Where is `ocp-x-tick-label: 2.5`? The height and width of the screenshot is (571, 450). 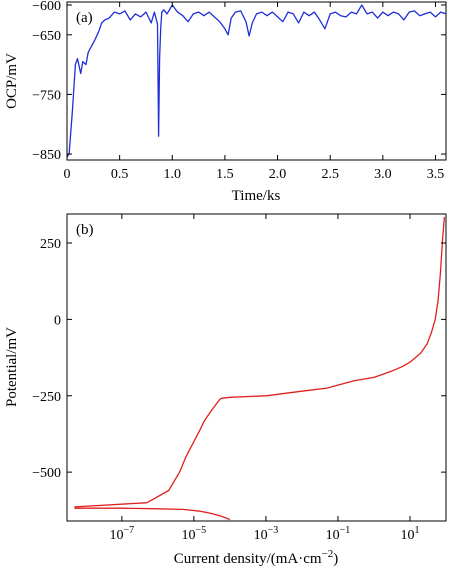
ocp-x-tick-label: 2.5 is located at coordinates (330, 174).